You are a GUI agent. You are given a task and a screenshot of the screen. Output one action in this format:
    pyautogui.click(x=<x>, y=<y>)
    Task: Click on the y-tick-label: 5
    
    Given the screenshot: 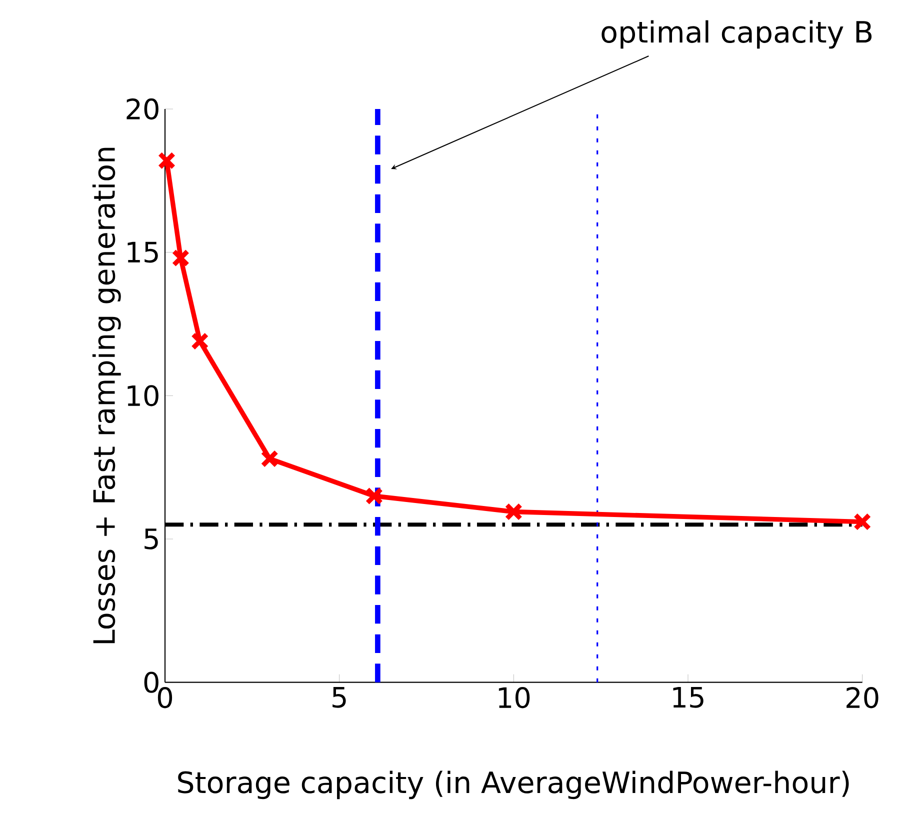 What is the action you would take?
    pyautogui.click(x=151, y=539)
    